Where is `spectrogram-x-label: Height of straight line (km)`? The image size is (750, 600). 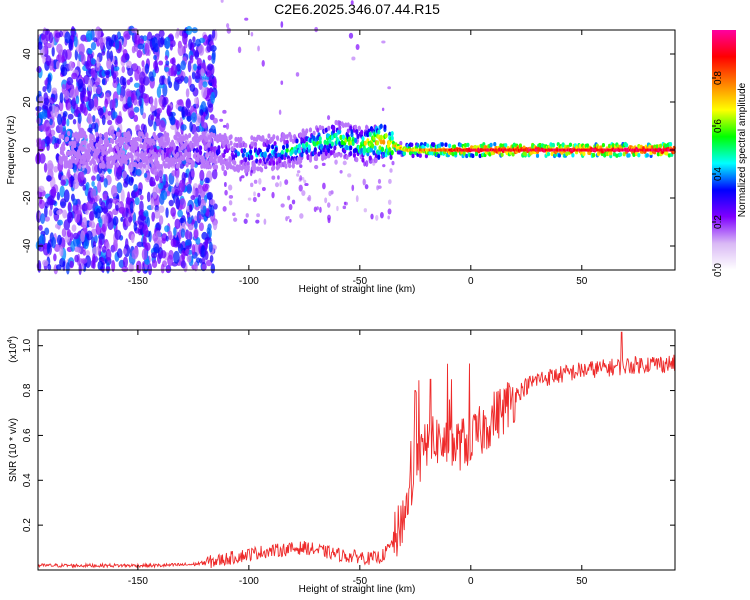 spectrogram-x-label: Height of straight line (km) is located at coordinates (357, 289).